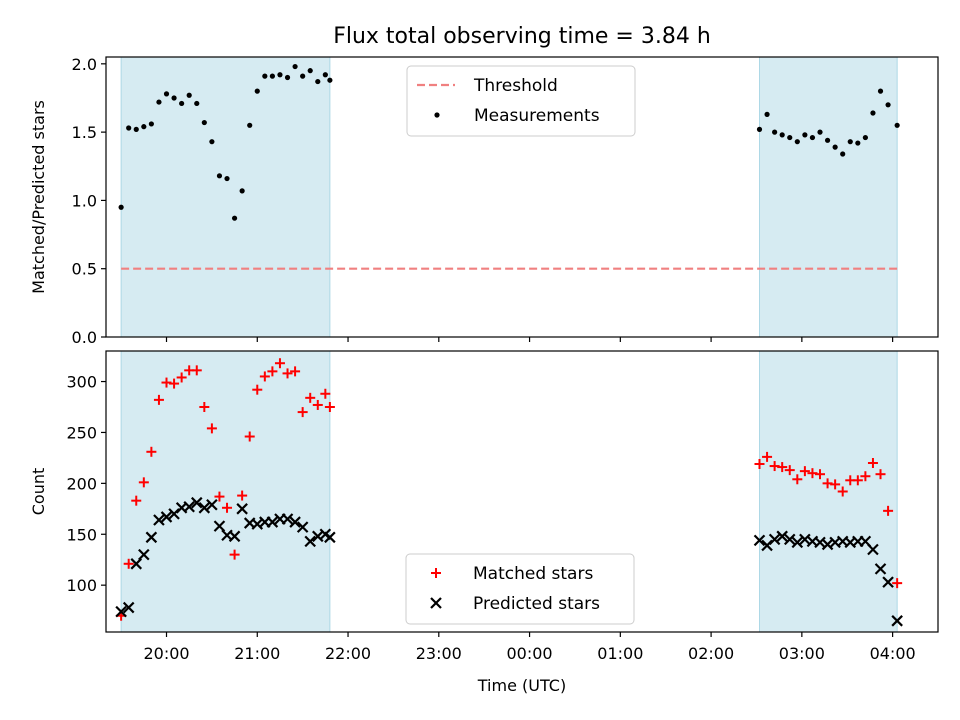 This screenshot has width=960, height=720. I want to click on y-tick-label: 0.5, so click(84, 269).